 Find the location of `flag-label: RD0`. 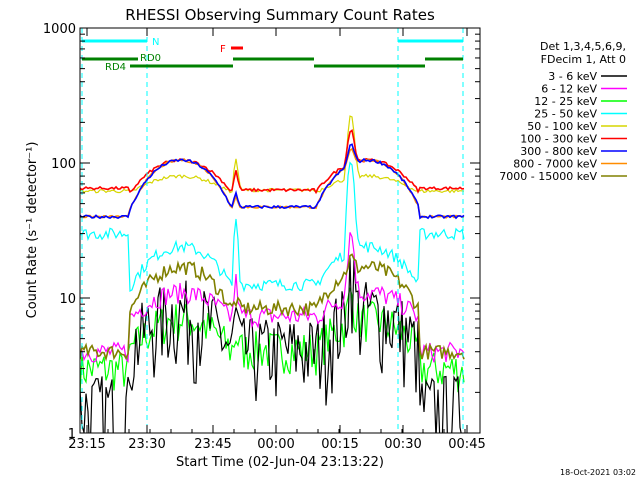

flag-label: RD0 is located at coordinates (150, 58).